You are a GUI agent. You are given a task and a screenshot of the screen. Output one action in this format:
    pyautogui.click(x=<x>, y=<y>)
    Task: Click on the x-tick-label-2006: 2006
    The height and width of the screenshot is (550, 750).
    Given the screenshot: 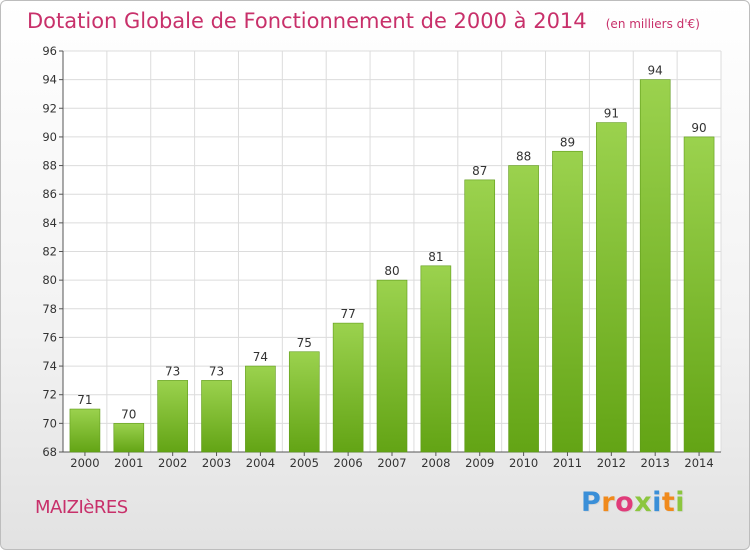 What is the action you would take?
    pyautogui.click(x=347, y=463)
    